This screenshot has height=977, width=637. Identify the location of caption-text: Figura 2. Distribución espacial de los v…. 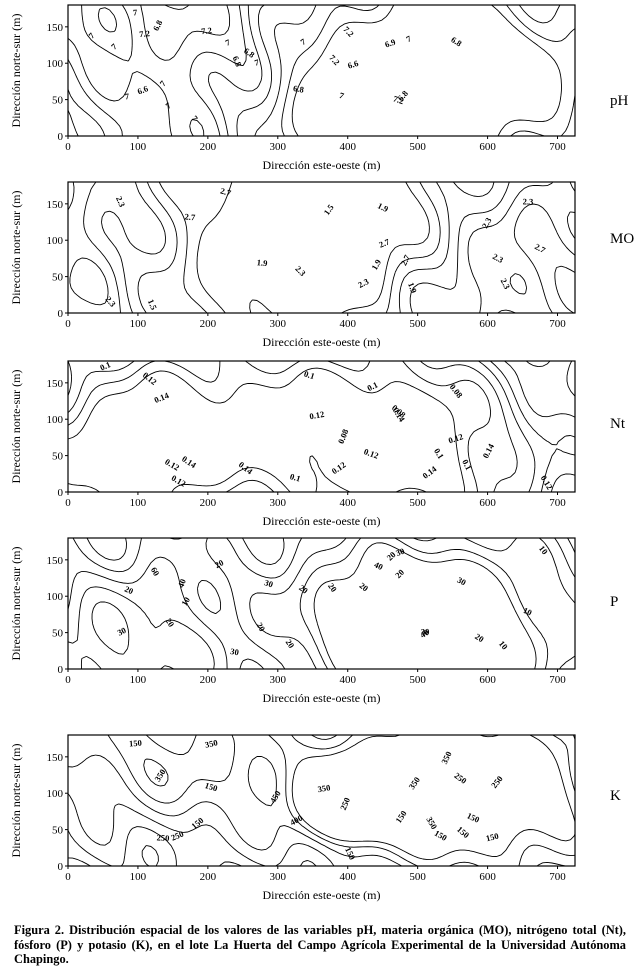
(320, 945).